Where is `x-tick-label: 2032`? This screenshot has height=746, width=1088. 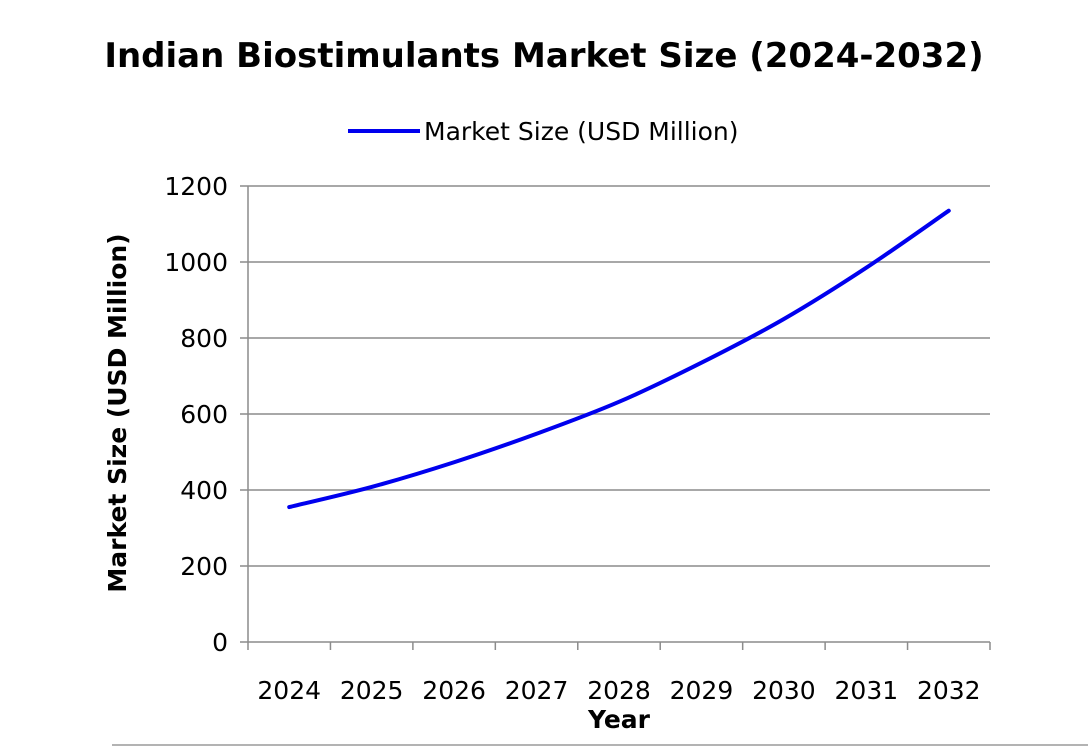 x-tick-label: 2032 is located at coordinates (949, 690).